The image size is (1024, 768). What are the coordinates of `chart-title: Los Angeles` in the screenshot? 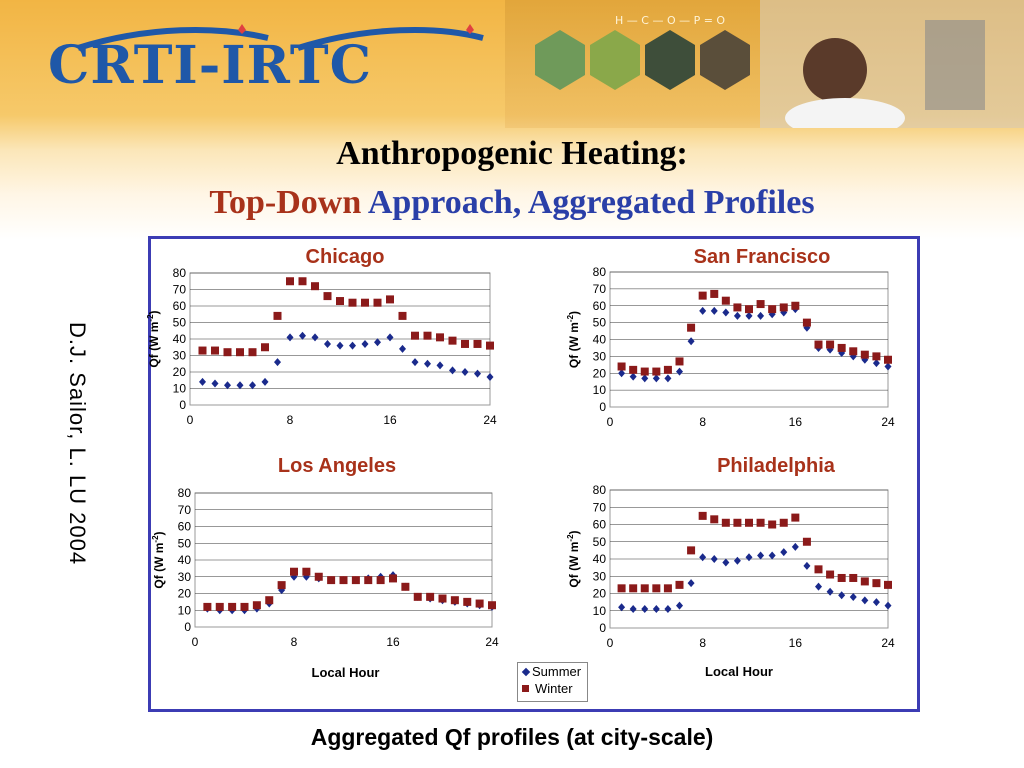 It's located at (337, 466).